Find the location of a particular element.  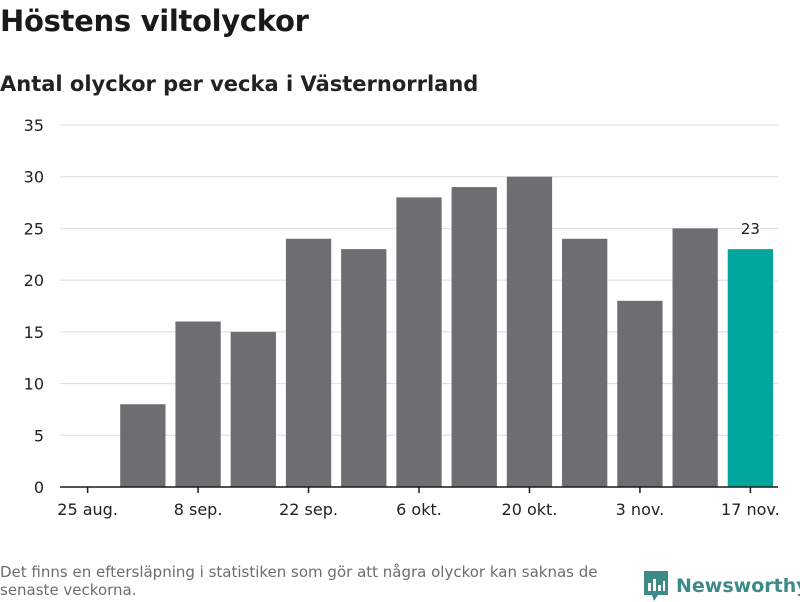

chart-subtitle: Antal olyckor per vecka i Västernorrland is located at coordinates (239, 84).